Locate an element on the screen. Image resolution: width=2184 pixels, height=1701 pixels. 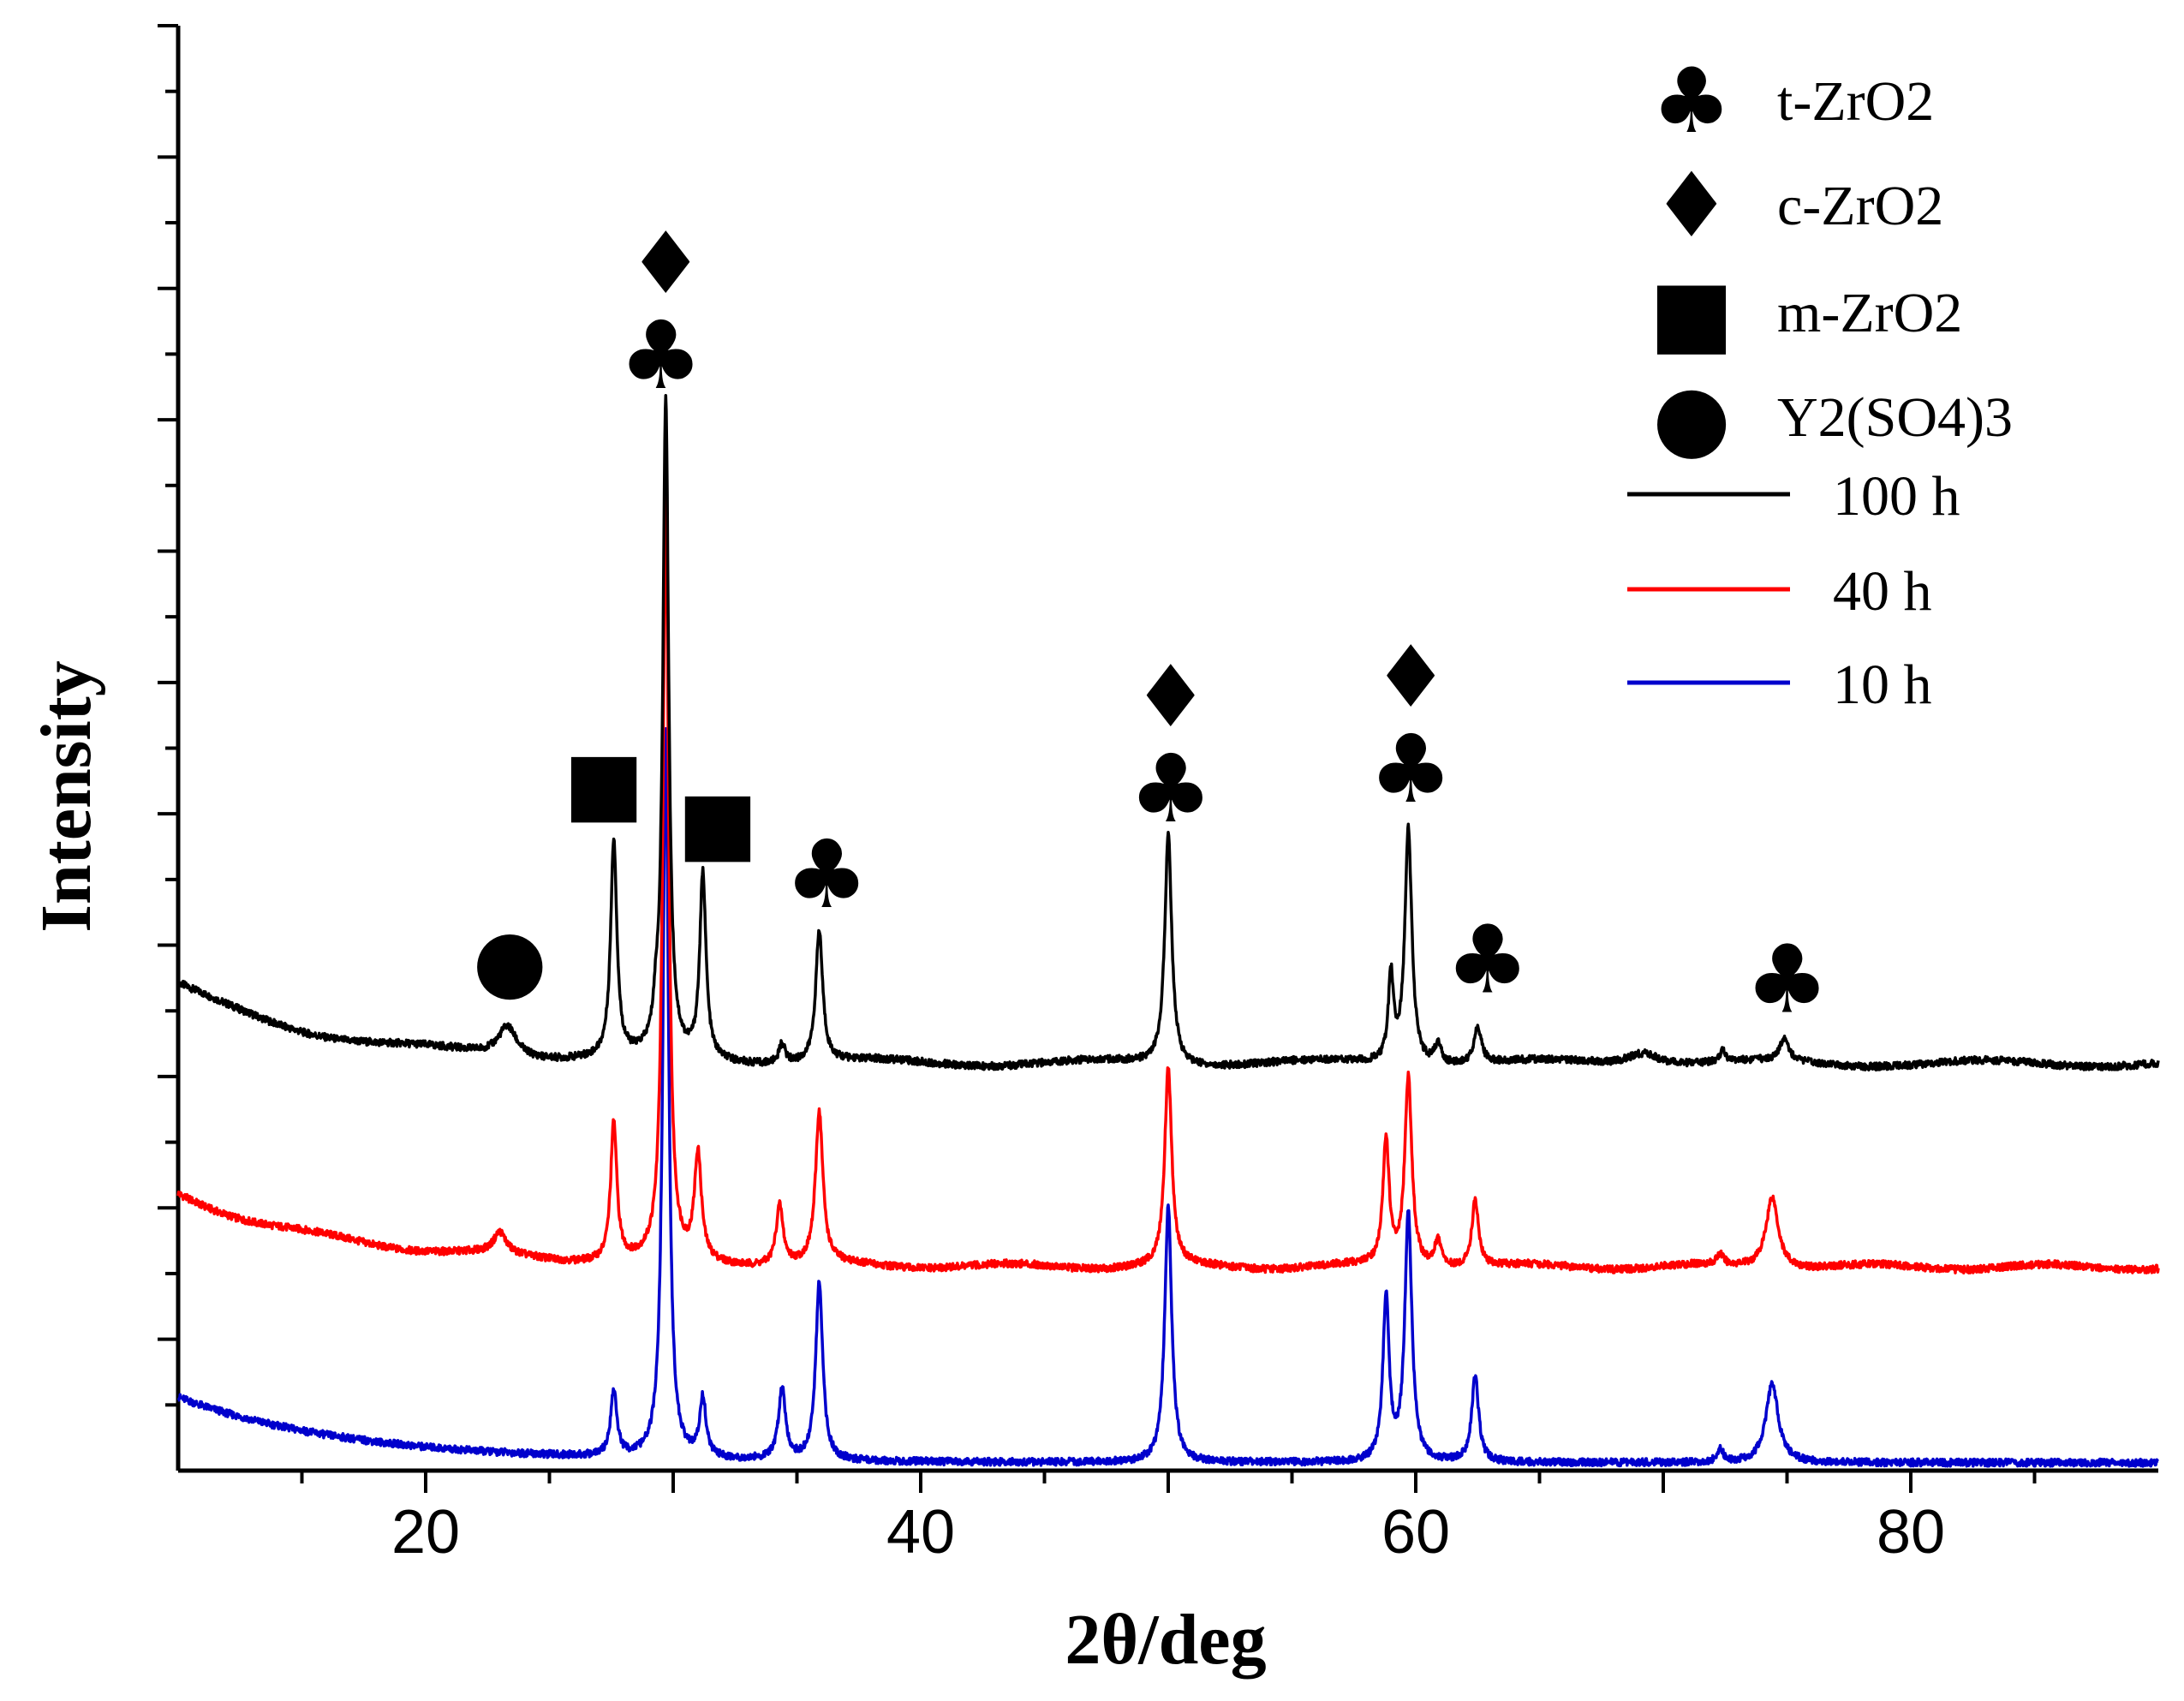
x-tick-label: 20 is located at coordinates (425, 1533).